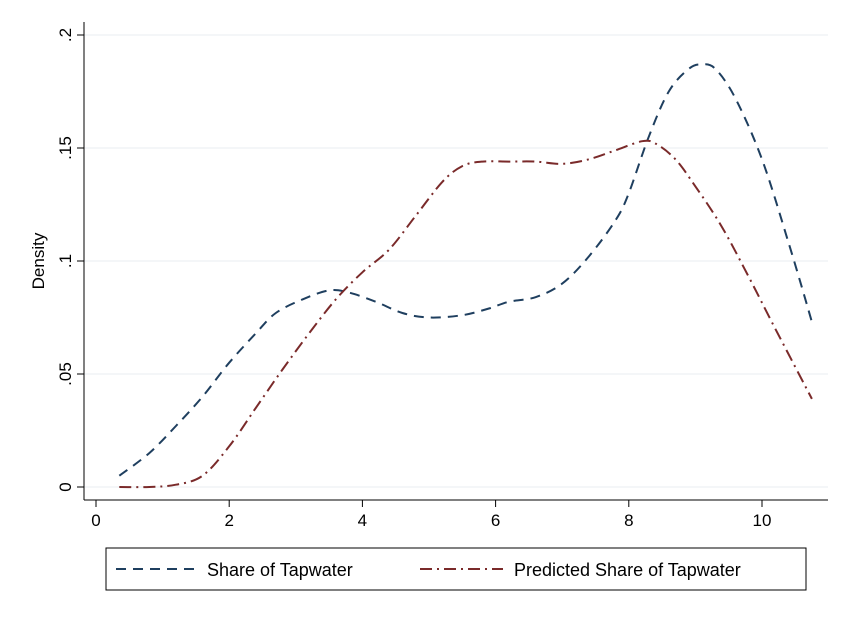 This screenshot has height=618, width=850. I want to click on x-tick-label: 0, so click(95, 520).